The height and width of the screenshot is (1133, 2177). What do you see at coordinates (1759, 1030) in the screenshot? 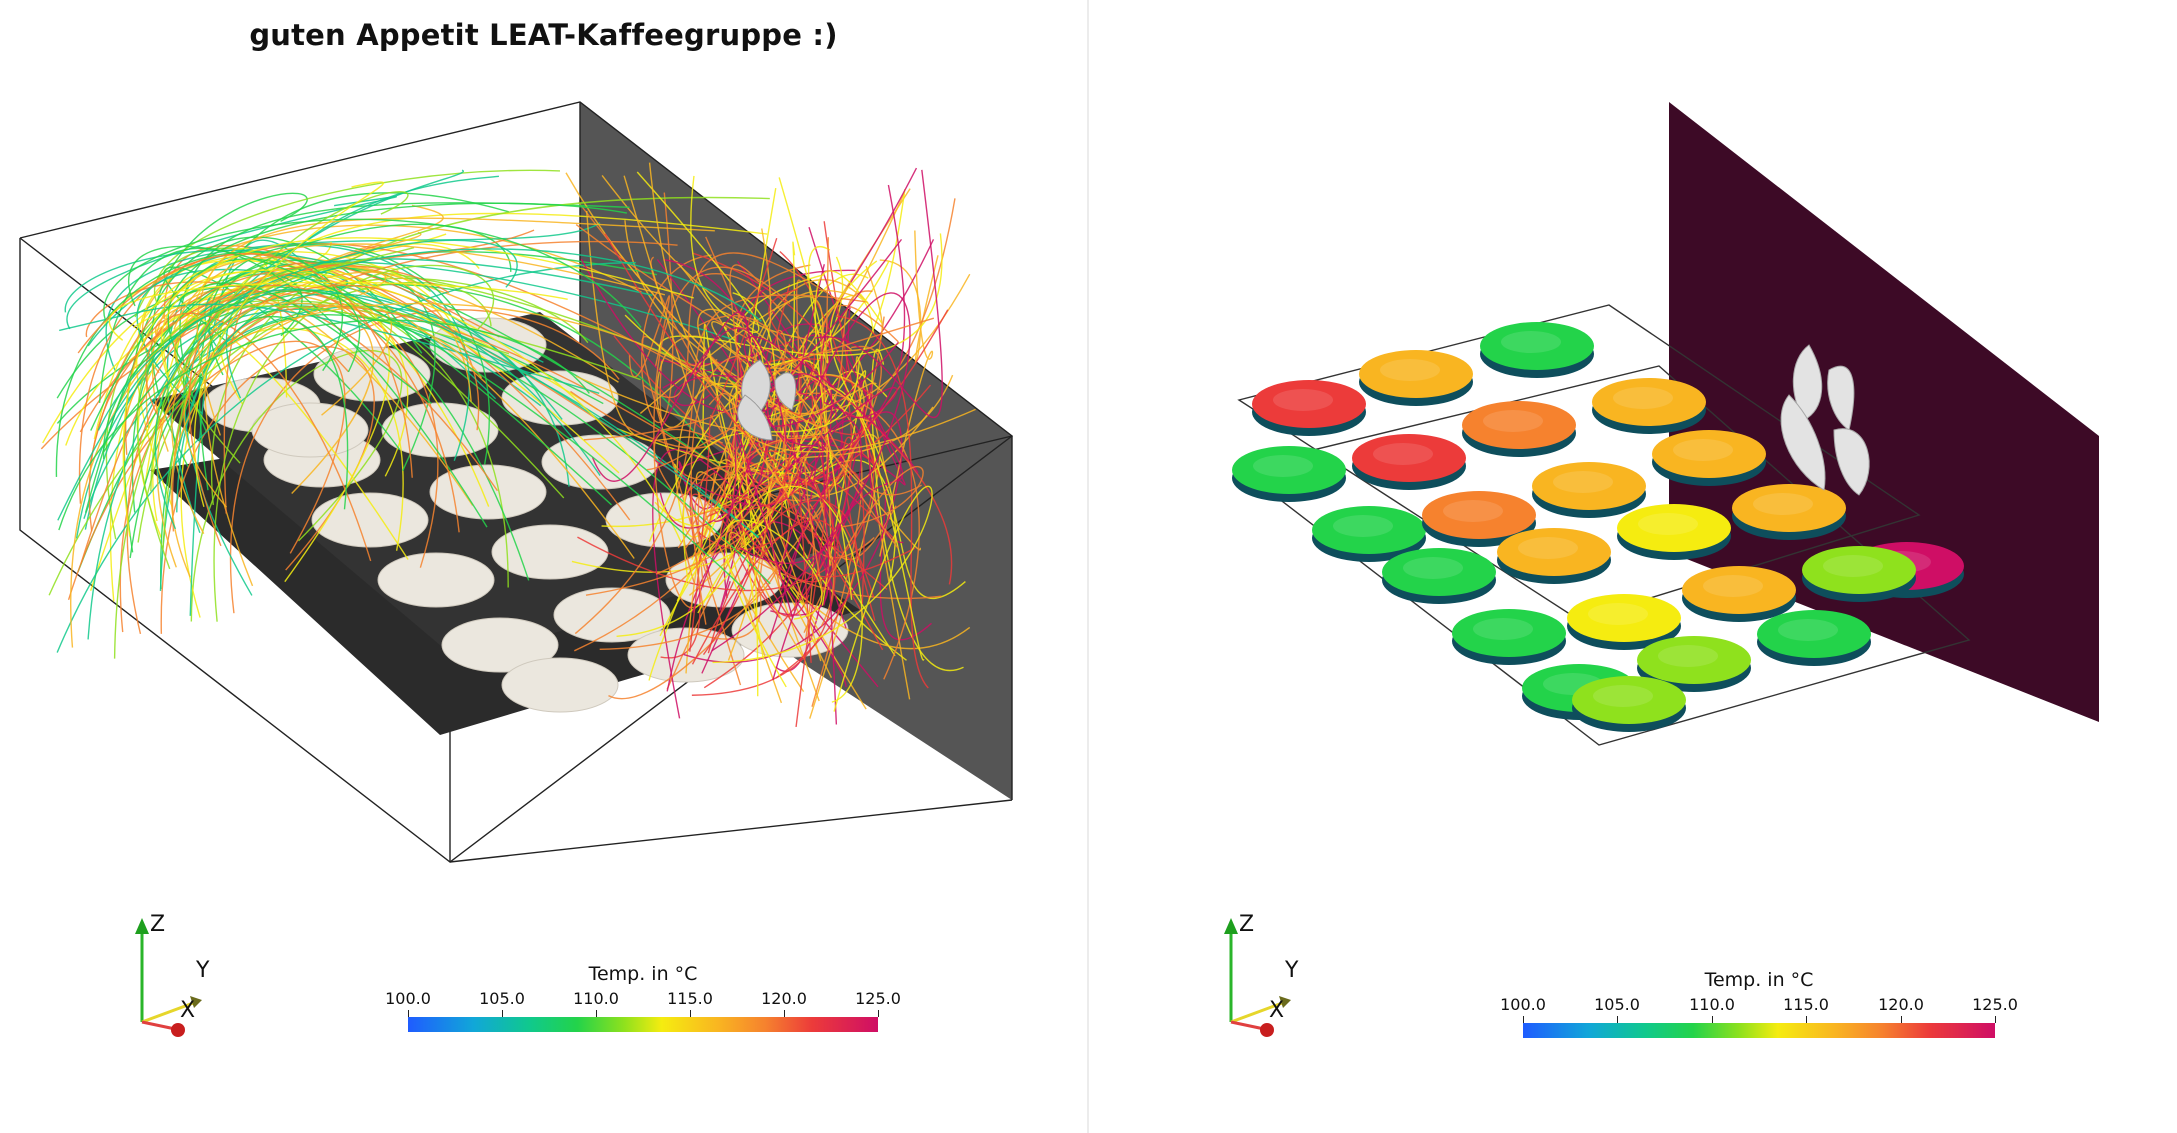
I see `colorbar-gradient` at bounding box center [1759, 1030].